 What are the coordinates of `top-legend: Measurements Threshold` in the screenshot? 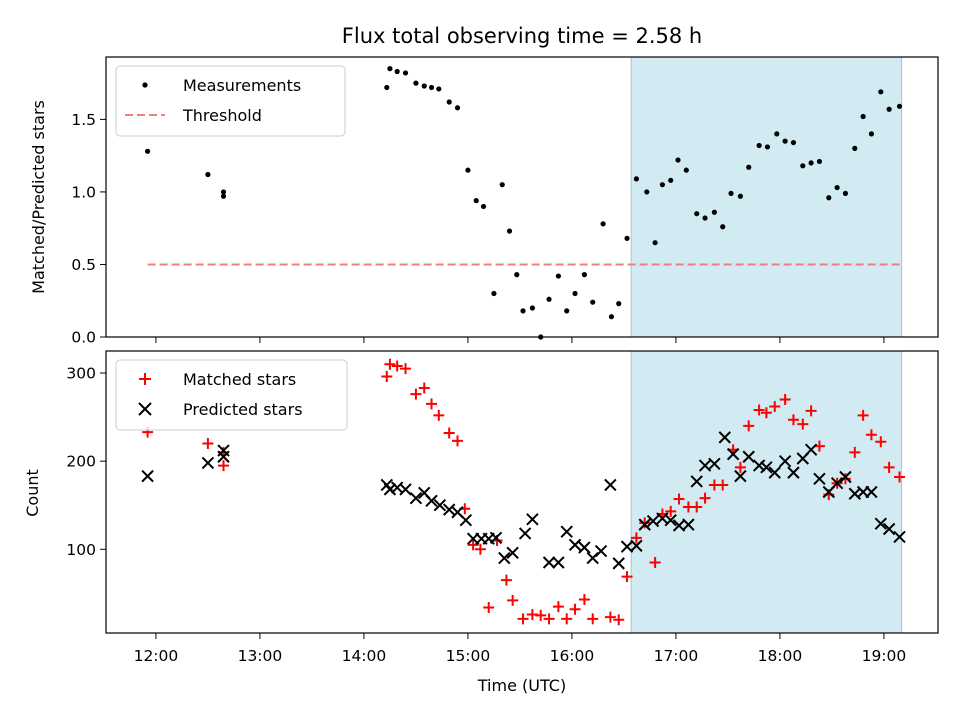 It's located at (230, 101).